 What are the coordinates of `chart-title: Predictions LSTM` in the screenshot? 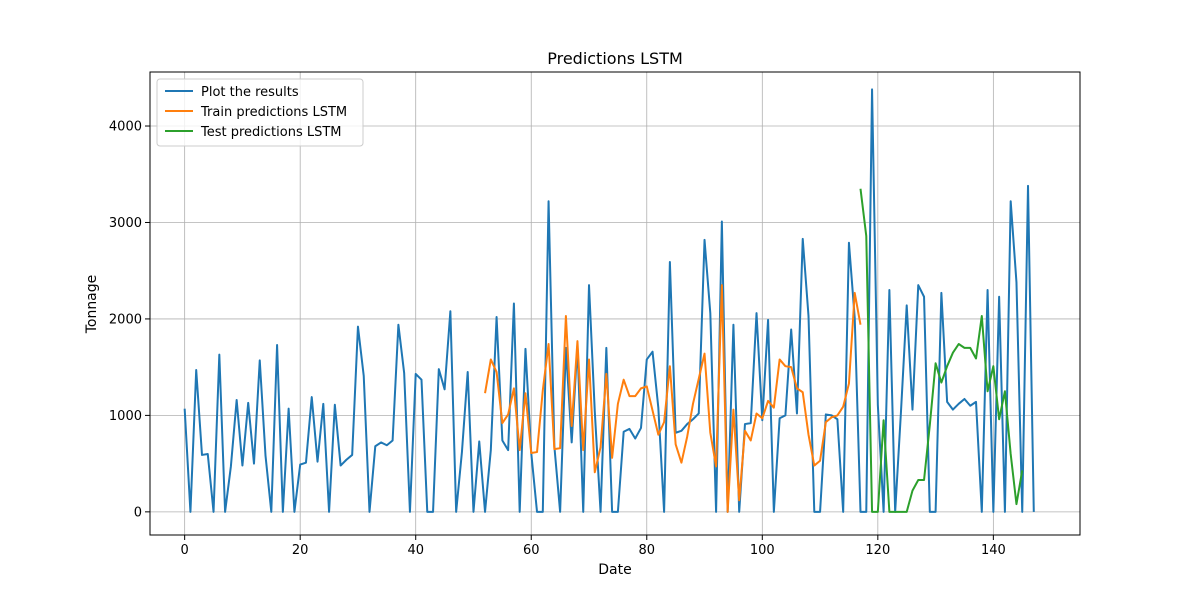 It's located at (615, 58).